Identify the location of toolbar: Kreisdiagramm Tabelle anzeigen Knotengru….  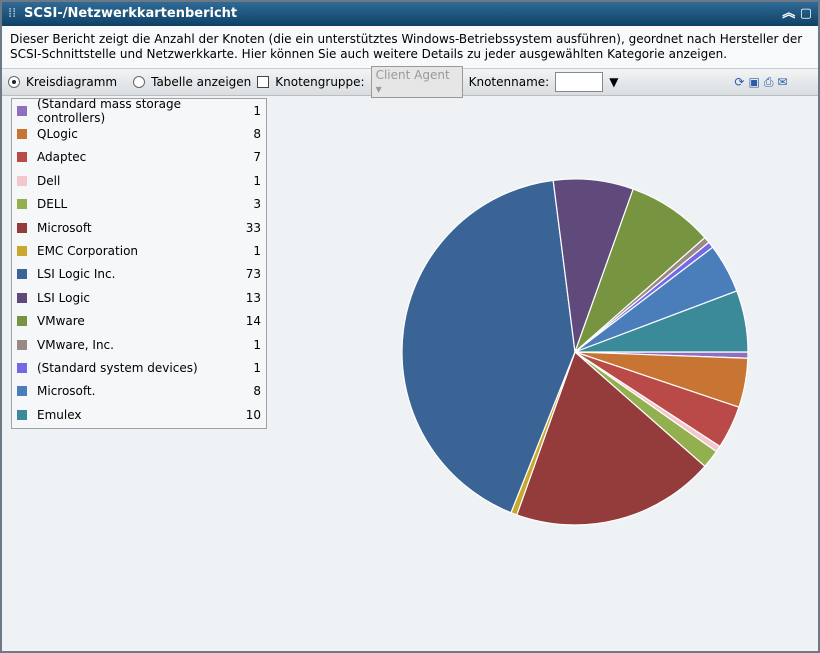
(410, 82).